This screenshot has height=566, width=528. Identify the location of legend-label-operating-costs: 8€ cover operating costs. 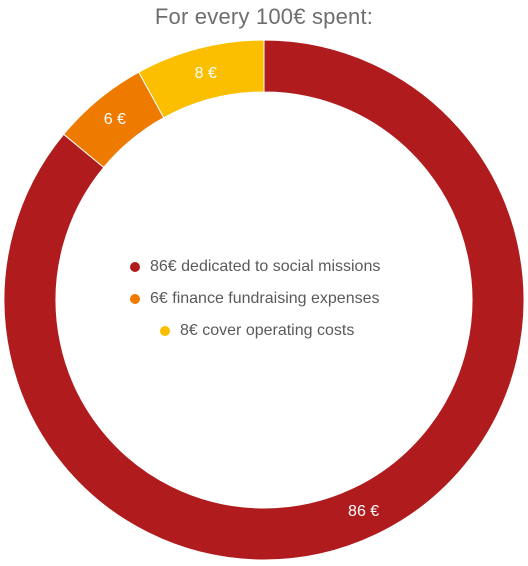
(267, 330).